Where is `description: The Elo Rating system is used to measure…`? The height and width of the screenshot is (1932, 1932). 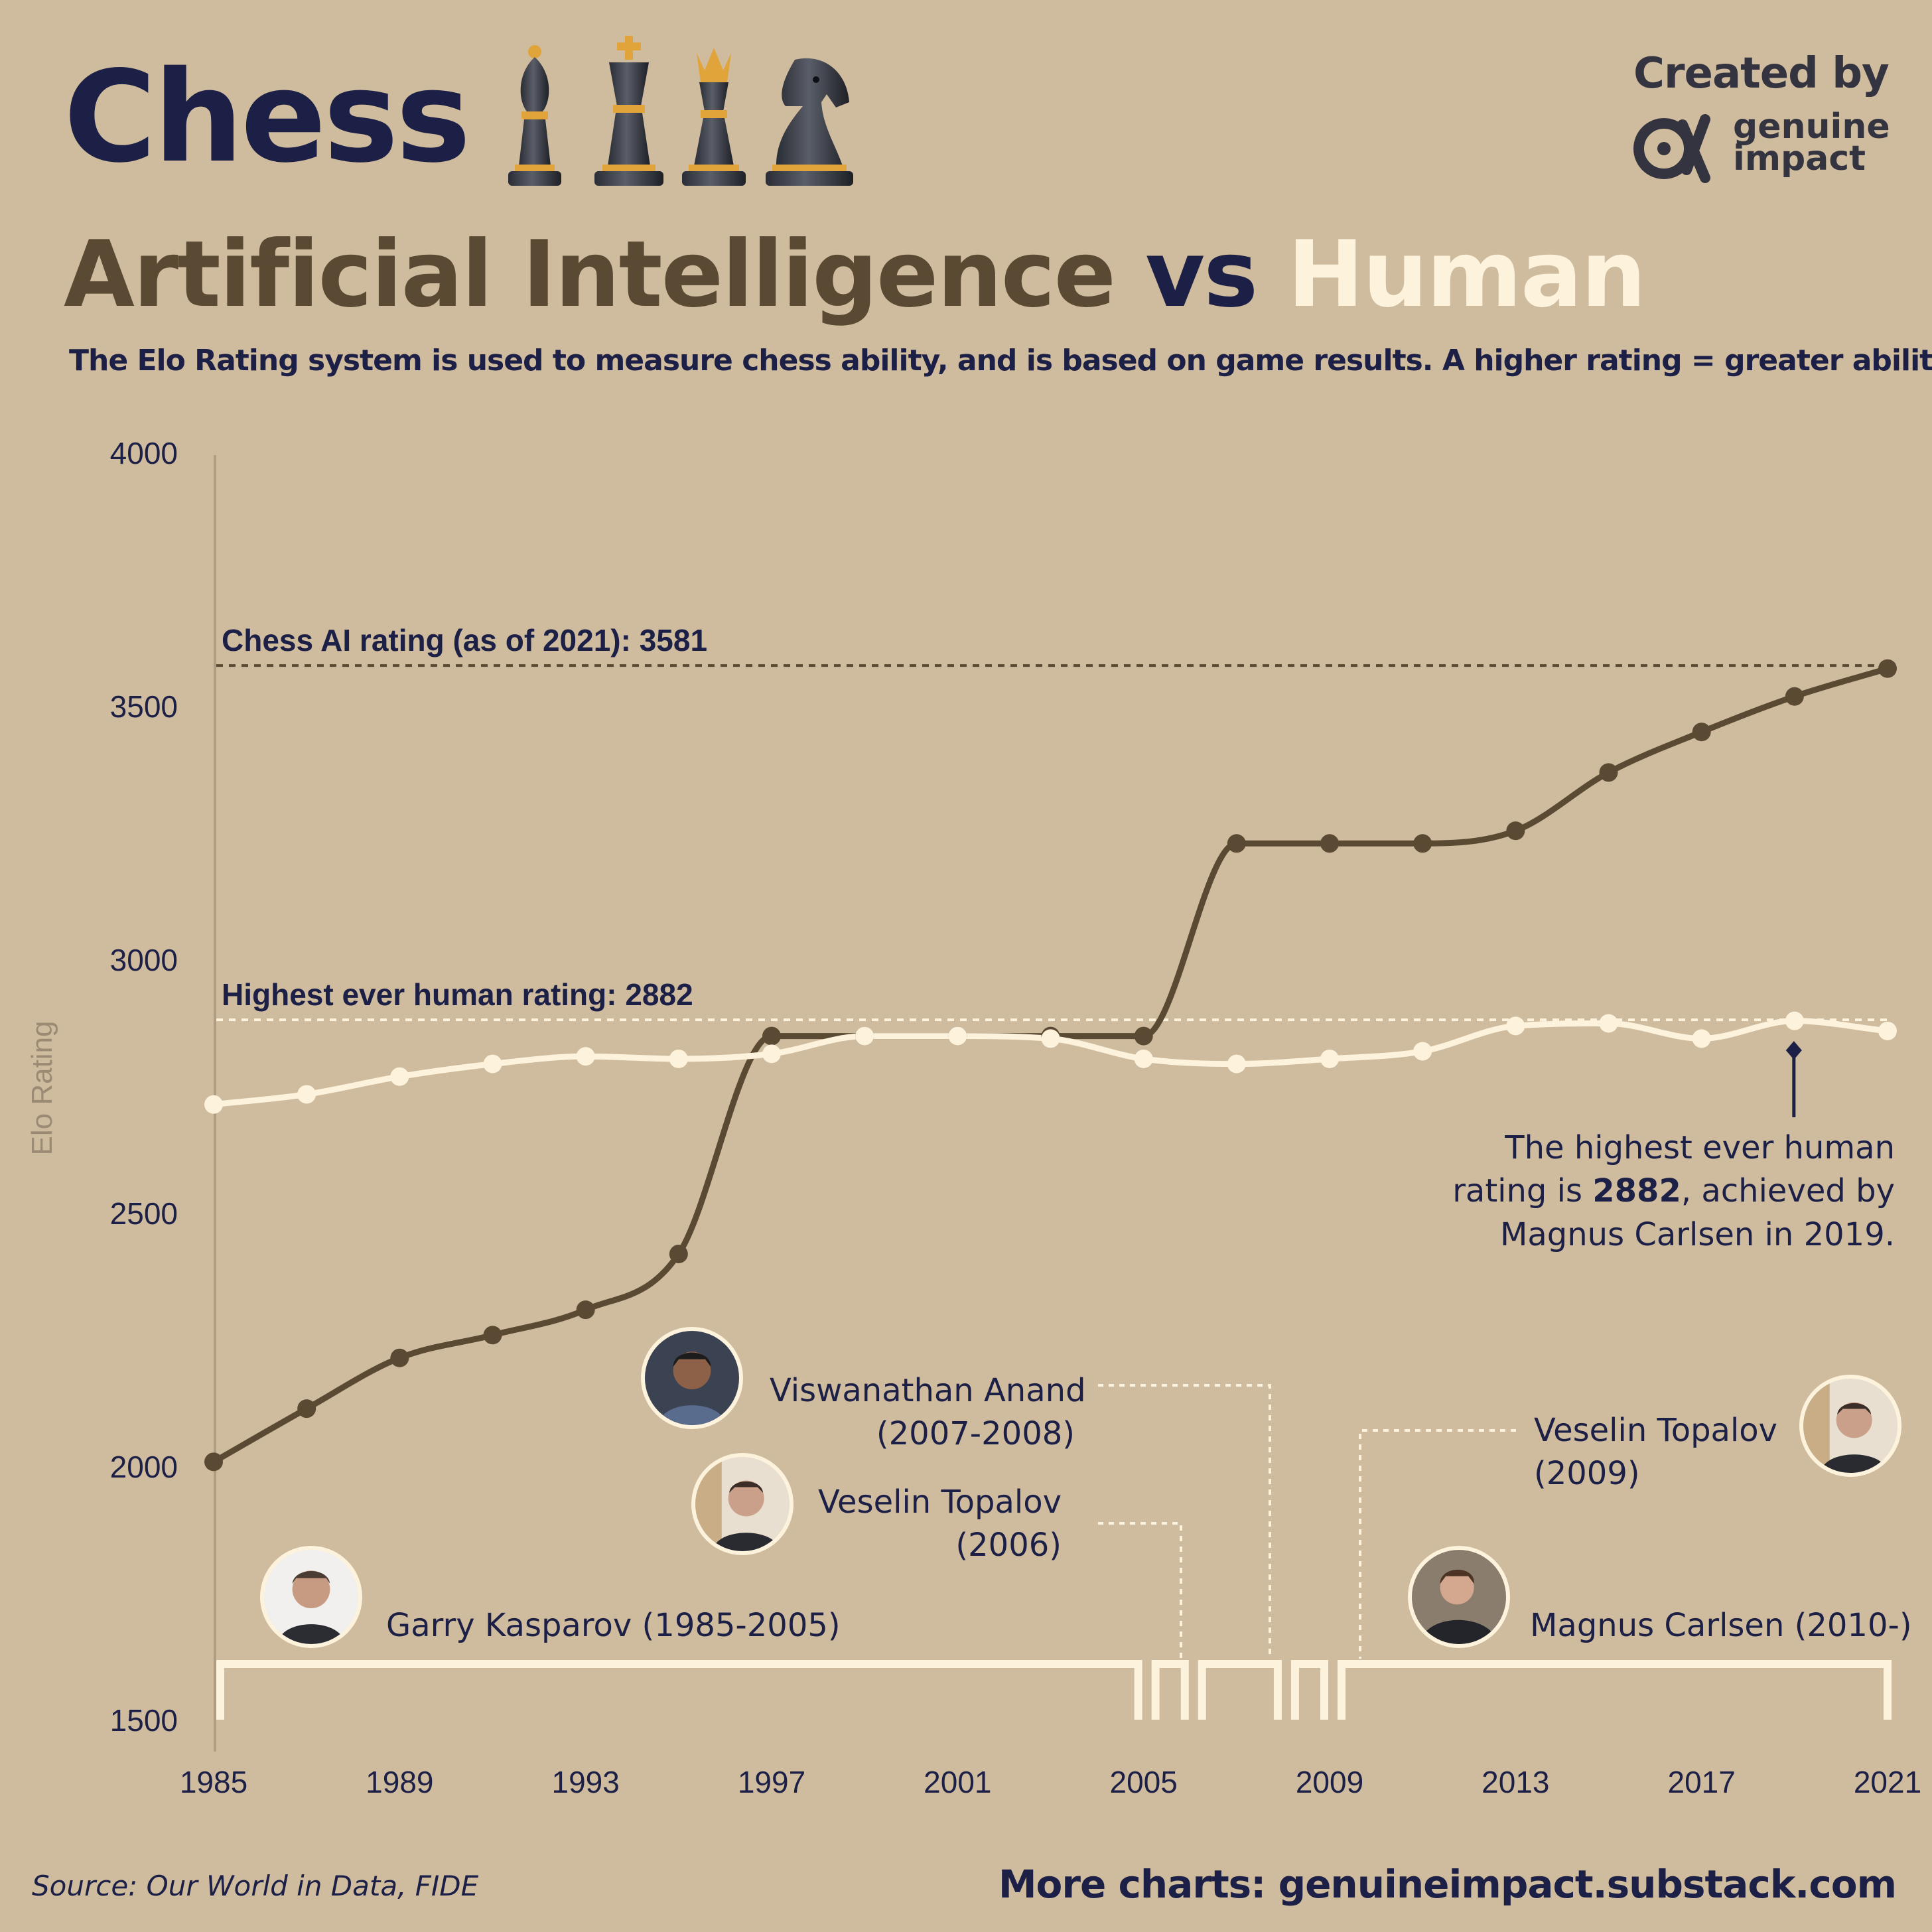 description: The Elo Rating system is used to measure… is located at coordinates (1000, 361).